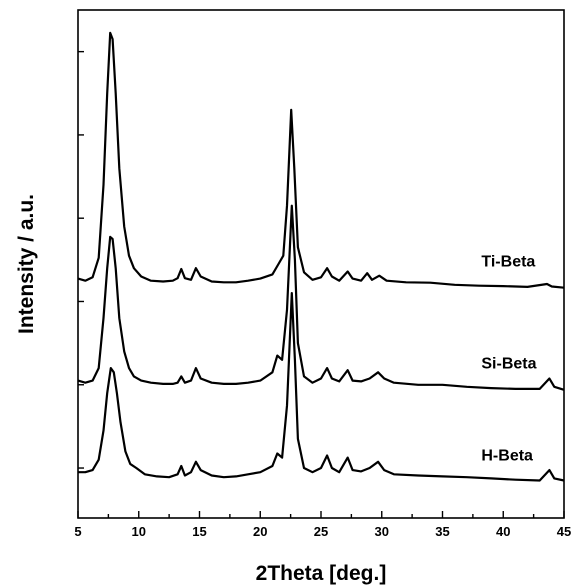 The height and width of the screenshot is (586, 571). Describe the element at coordinates (139, 531) in the screenshot. I see `x-tick-label: 10` at that location.